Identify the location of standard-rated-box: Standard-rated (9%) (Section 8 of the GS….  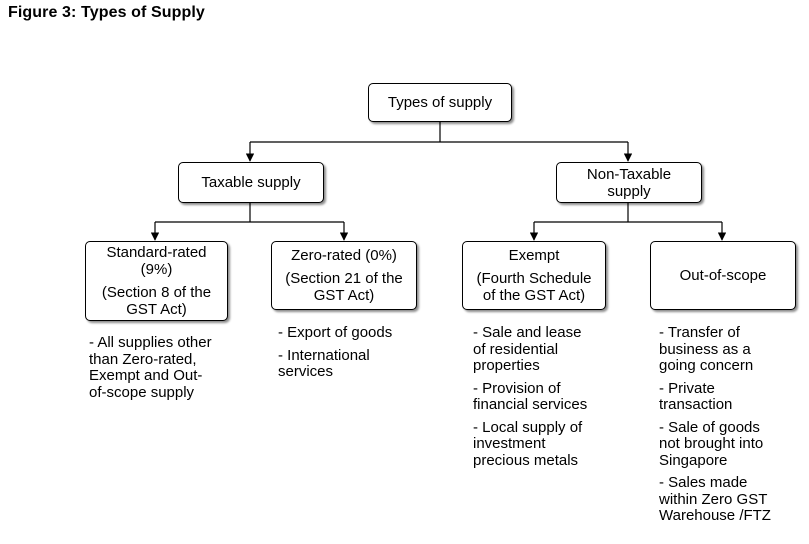
(156, 281).